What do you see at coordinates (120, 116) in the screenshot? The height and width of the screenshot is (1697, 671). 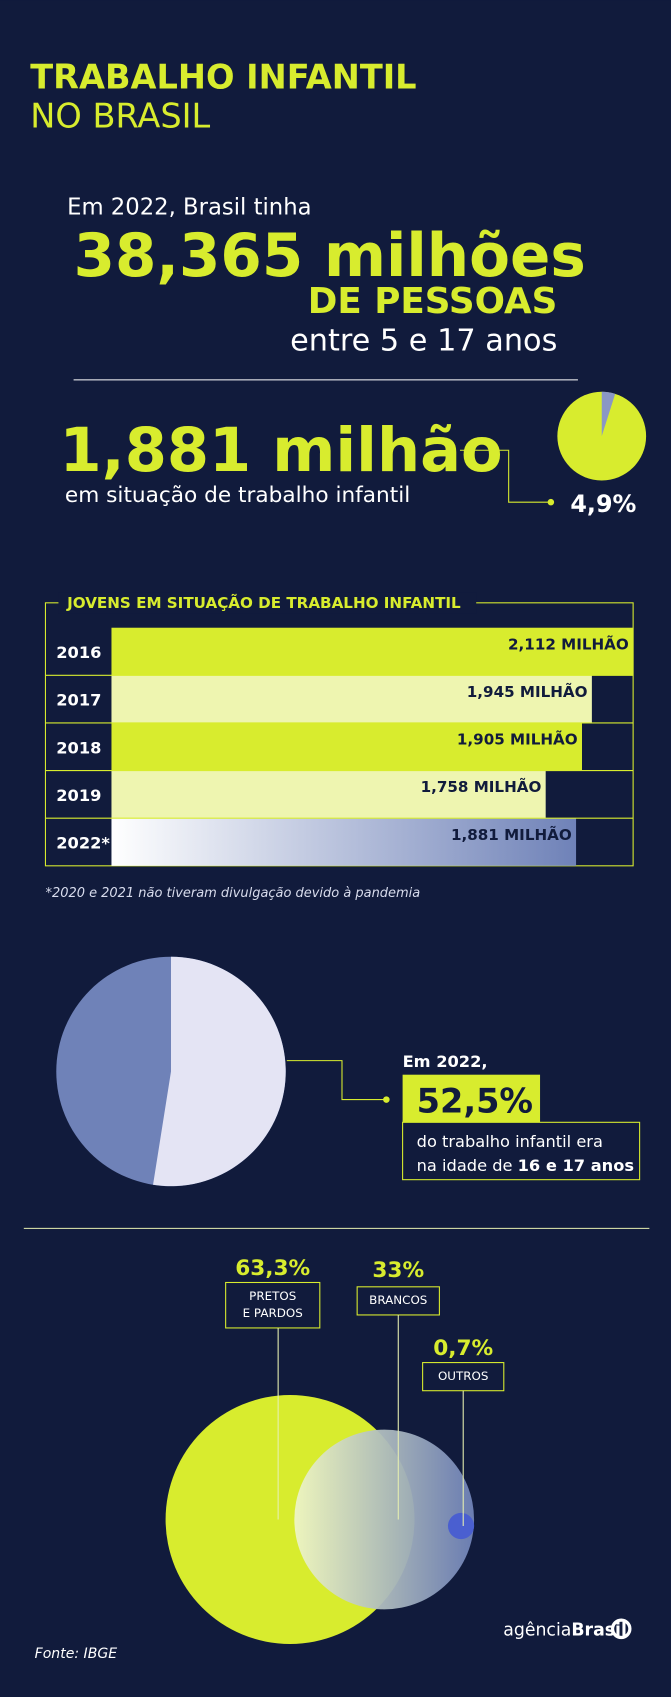 I see `subtitle: NO BRASIL` at bounding box center [120, 116].